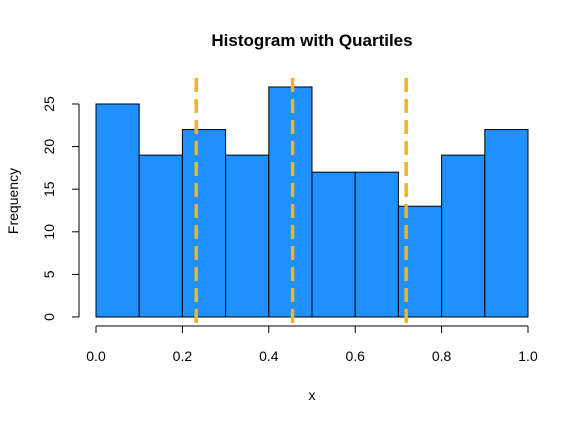 Image resolution: width=586 pixels, height=425 pixels. Describe the element at coordinates (183, 356) in the screenshot. I see `x-tick-label-1: 0.2` at that location.